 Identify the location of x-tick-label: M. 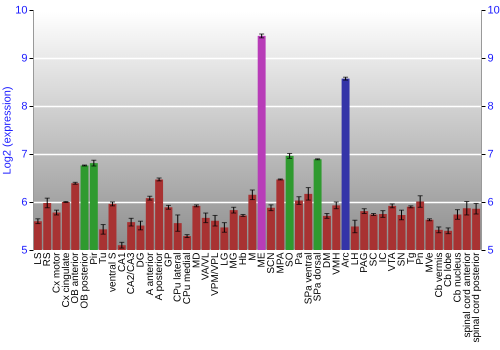
(252, 256).